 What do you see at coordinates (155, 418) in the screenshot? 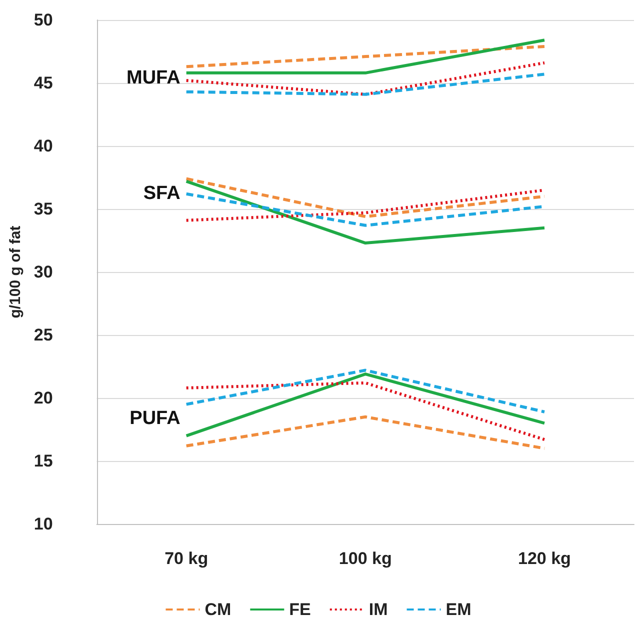
I see `annotation: PUFA` at bounding box center [155, 418].